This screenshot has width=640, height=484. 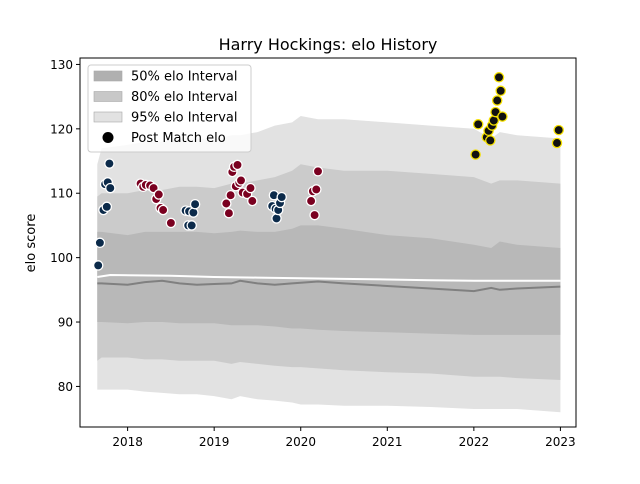 I want to click on y-axis: 80 90 100 110 120 130, so click(x=65, y=226).